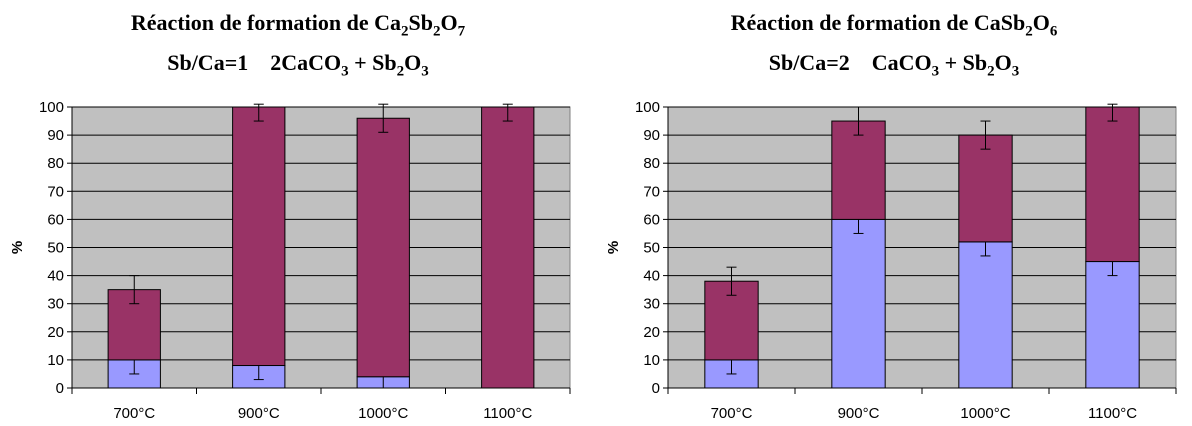 This screenshot has height=426, width=1192. Describe the element at coordinates (894, 25) in the screenshot. I see `chart-title-line-1: Réaction de formation de CaSb2O6` at that location.